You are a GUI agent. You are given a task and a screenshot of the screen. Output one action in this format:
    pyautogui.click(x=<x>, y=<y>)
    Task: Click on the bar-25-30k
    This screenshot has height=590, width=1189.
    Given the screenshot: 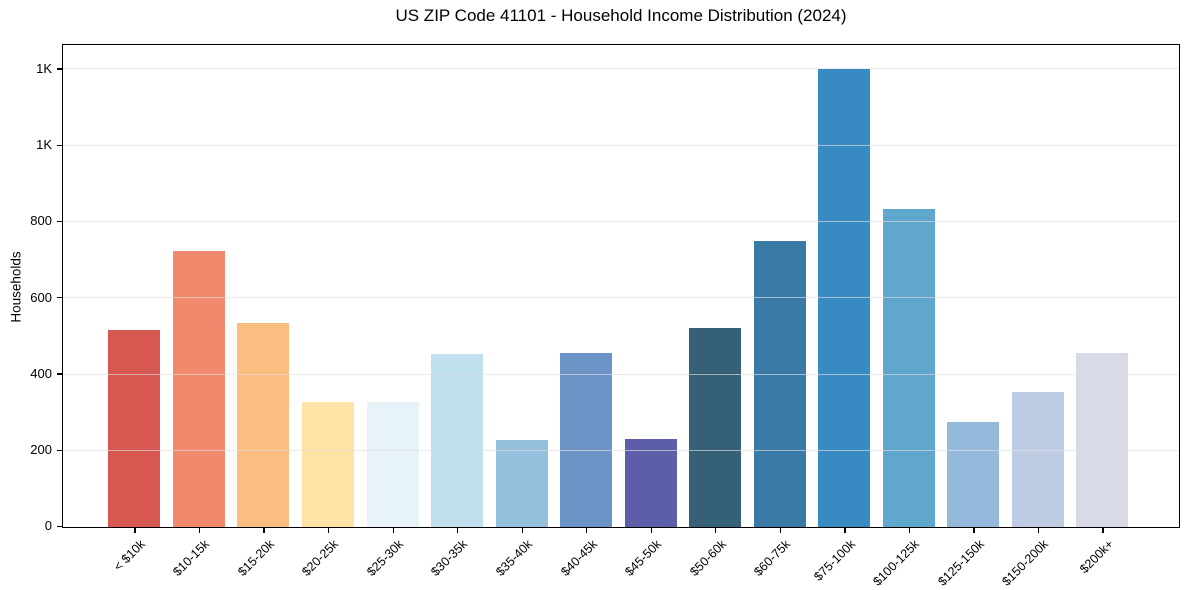 What is the action you would take?
    pyautogui.click(x=392, y=464)
    